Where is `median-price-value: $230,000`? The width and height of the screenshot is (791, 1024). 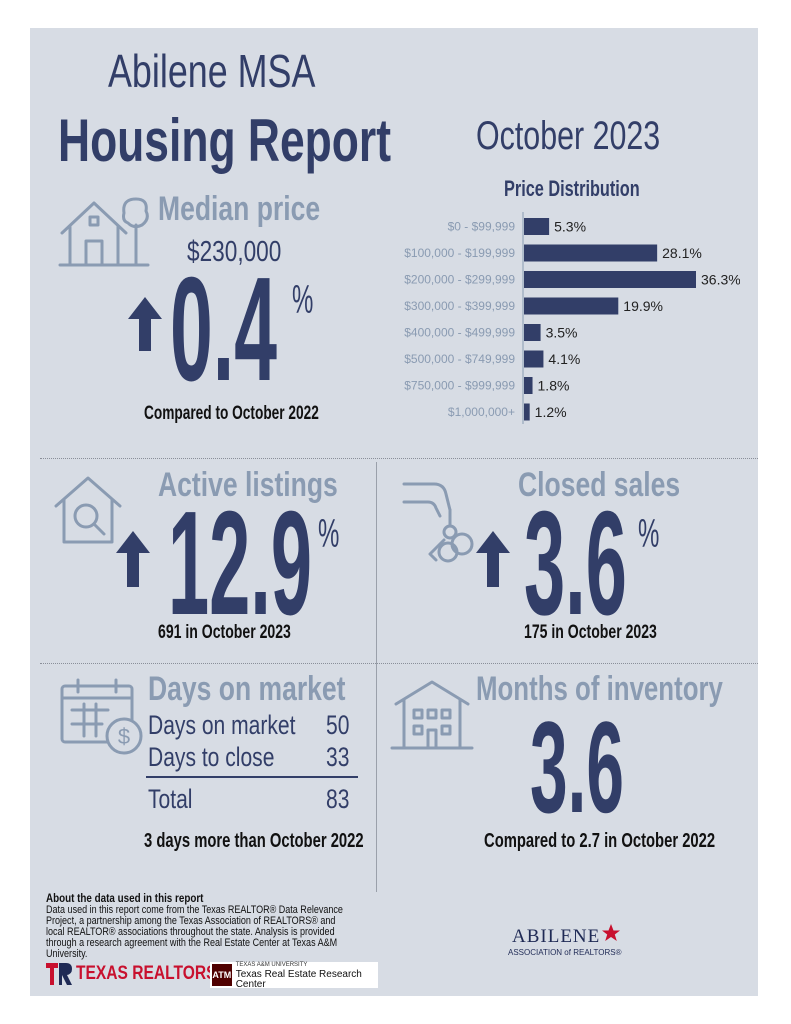
median-price-value: $230,000 is located at coordinates (234, 252).